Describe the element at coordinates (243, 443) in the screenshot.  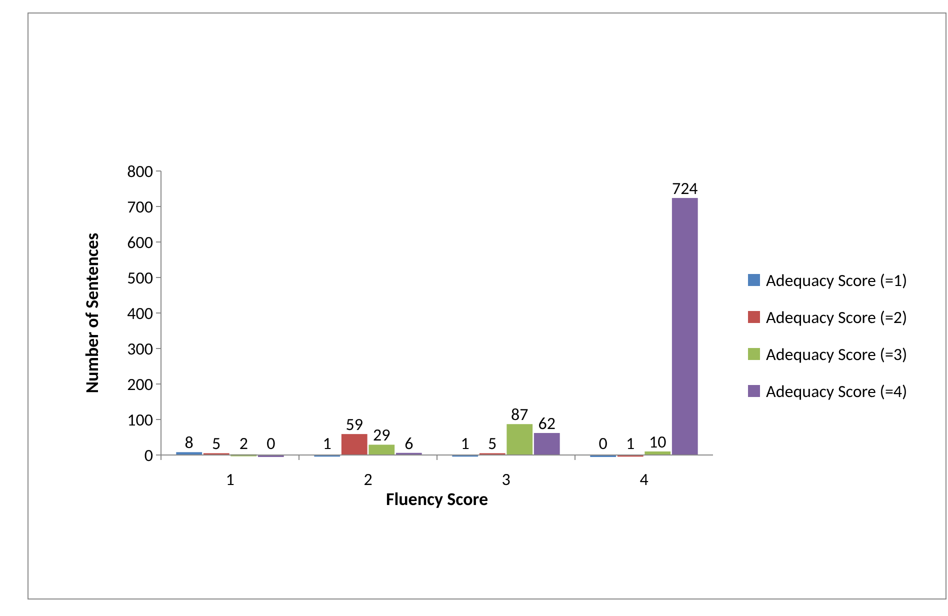
I see `data-label: 2` at that location.